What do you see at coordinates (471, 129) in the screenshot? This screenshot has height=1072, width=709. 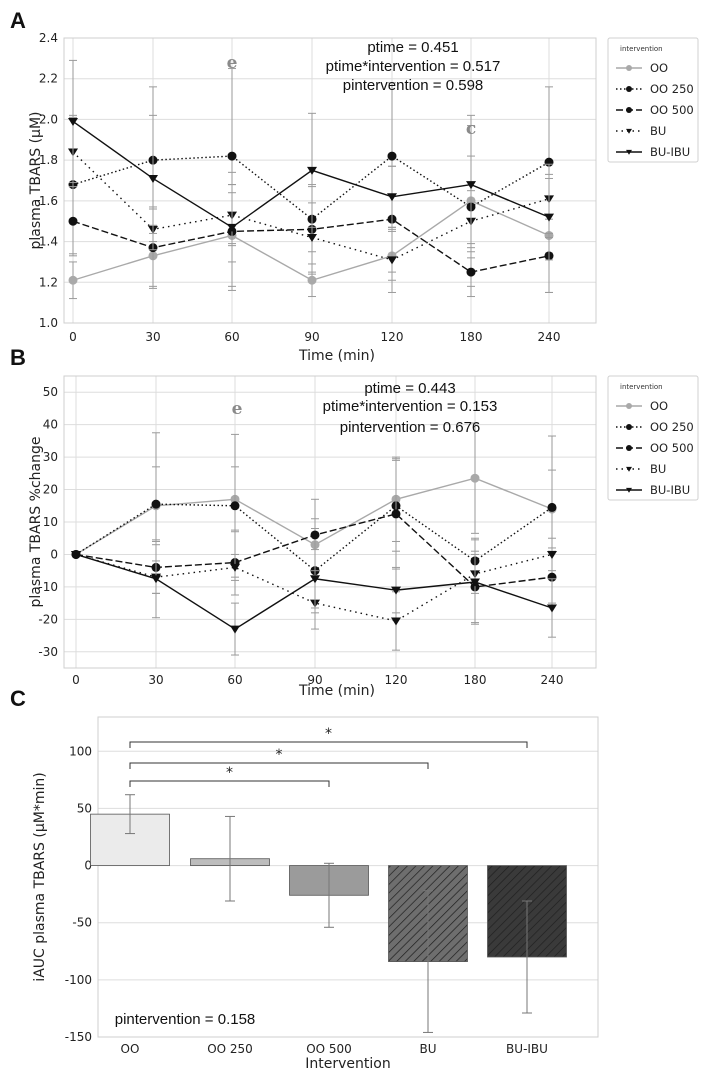 I see `significance-letter: c` at bounding box center [471, 129].